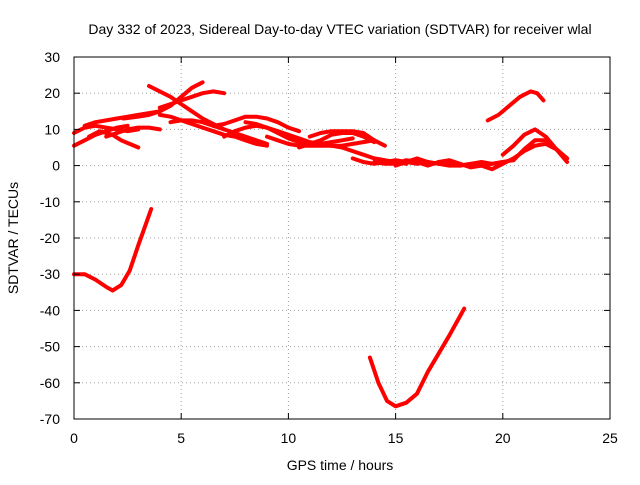  Describe the element at coordinates (181, 438) in the screenshot. I see `x-tick-label: 5` at that location.